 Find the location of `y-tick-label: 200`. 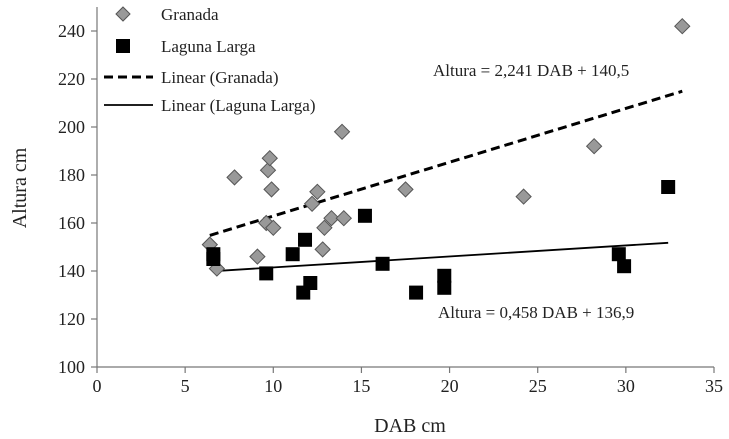

y-tick-label: 200 is located at coordinates (71, 127).